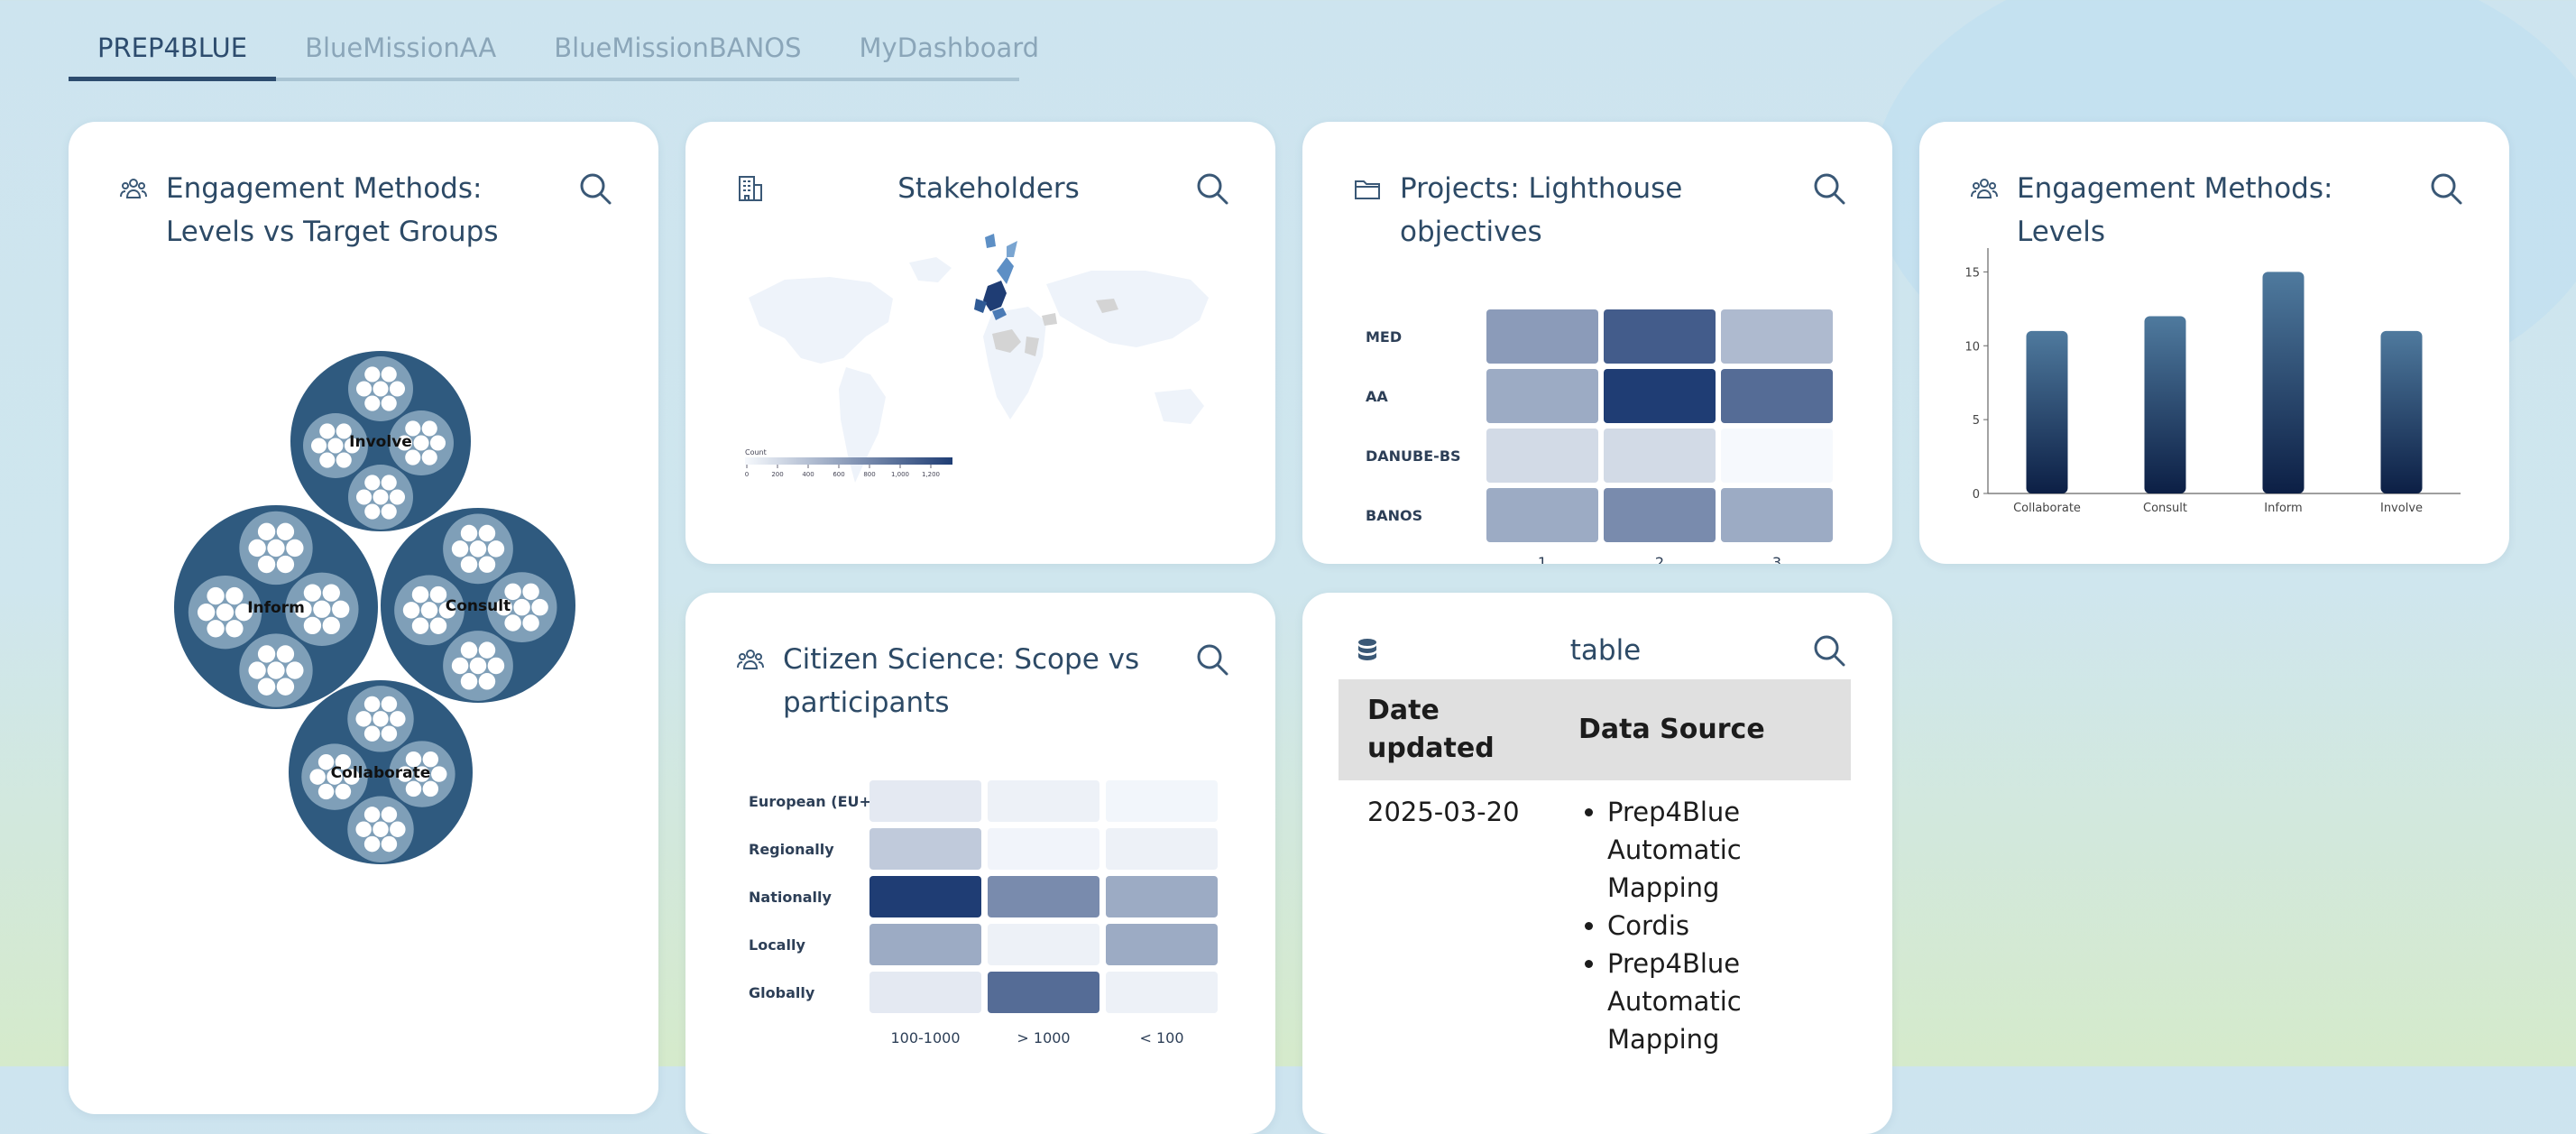 This screenshot has width=2576, height=1134. I want to click on legend-title: Count, so click(756, 452).